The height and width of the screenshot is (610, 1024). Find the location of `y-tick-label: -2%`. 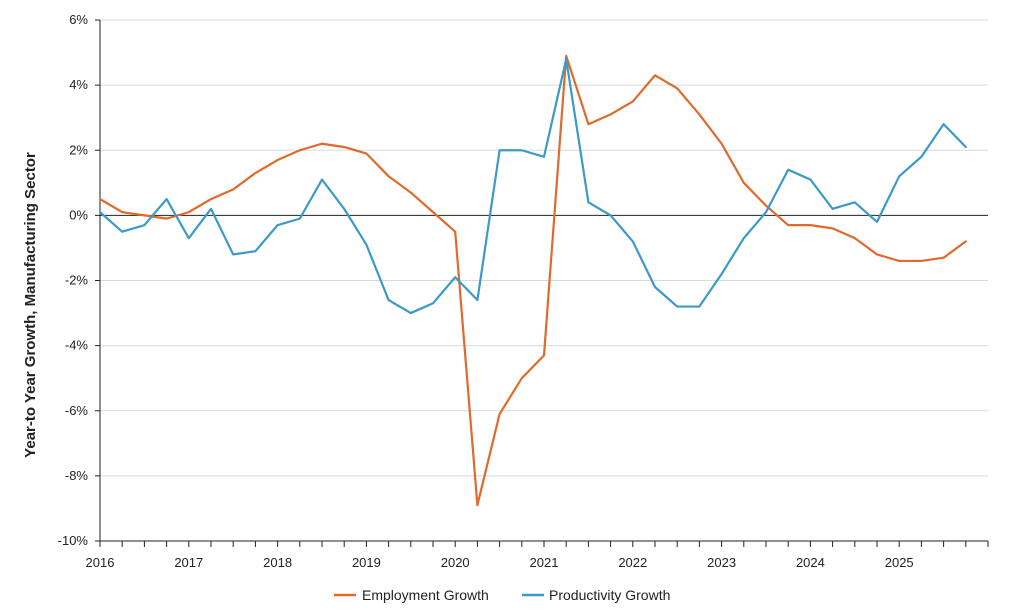

y-tick-label: -2% is located at coordinates (77, 280).